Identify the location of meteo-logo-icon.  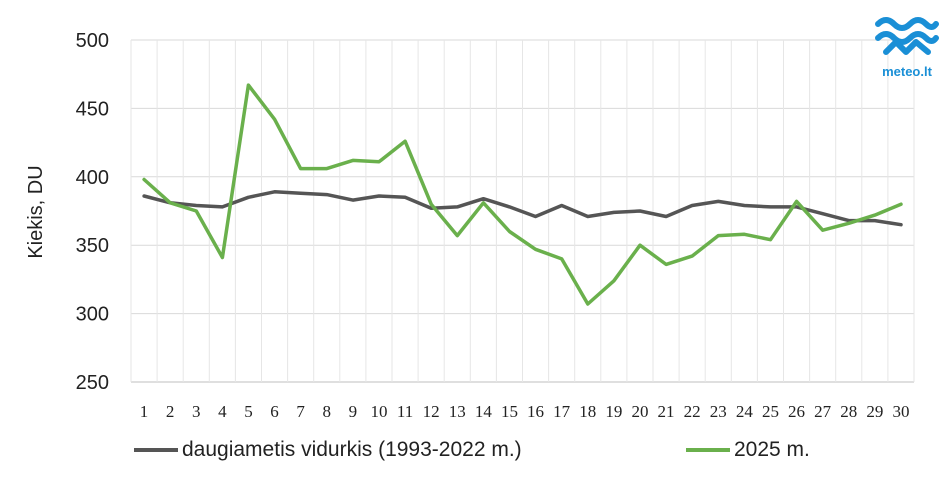
(907, 36).